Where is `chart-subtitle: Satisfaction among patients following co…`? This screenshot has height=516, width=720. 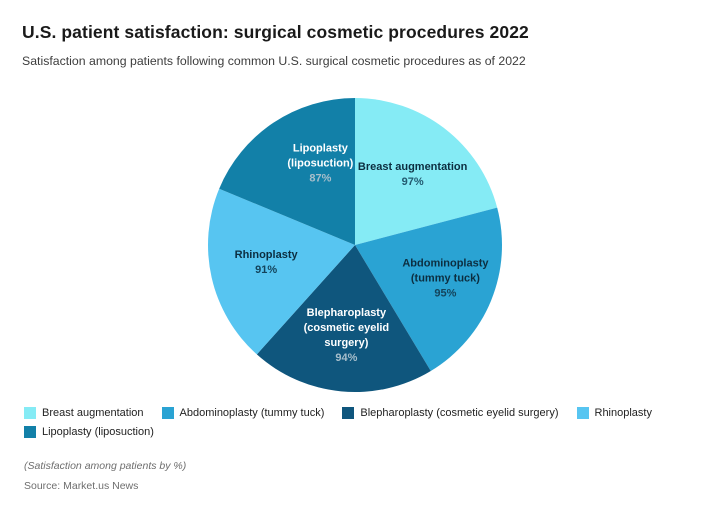
chart-subtitle: Satisfaction among patients following co… is located at coordinates (274, 61).